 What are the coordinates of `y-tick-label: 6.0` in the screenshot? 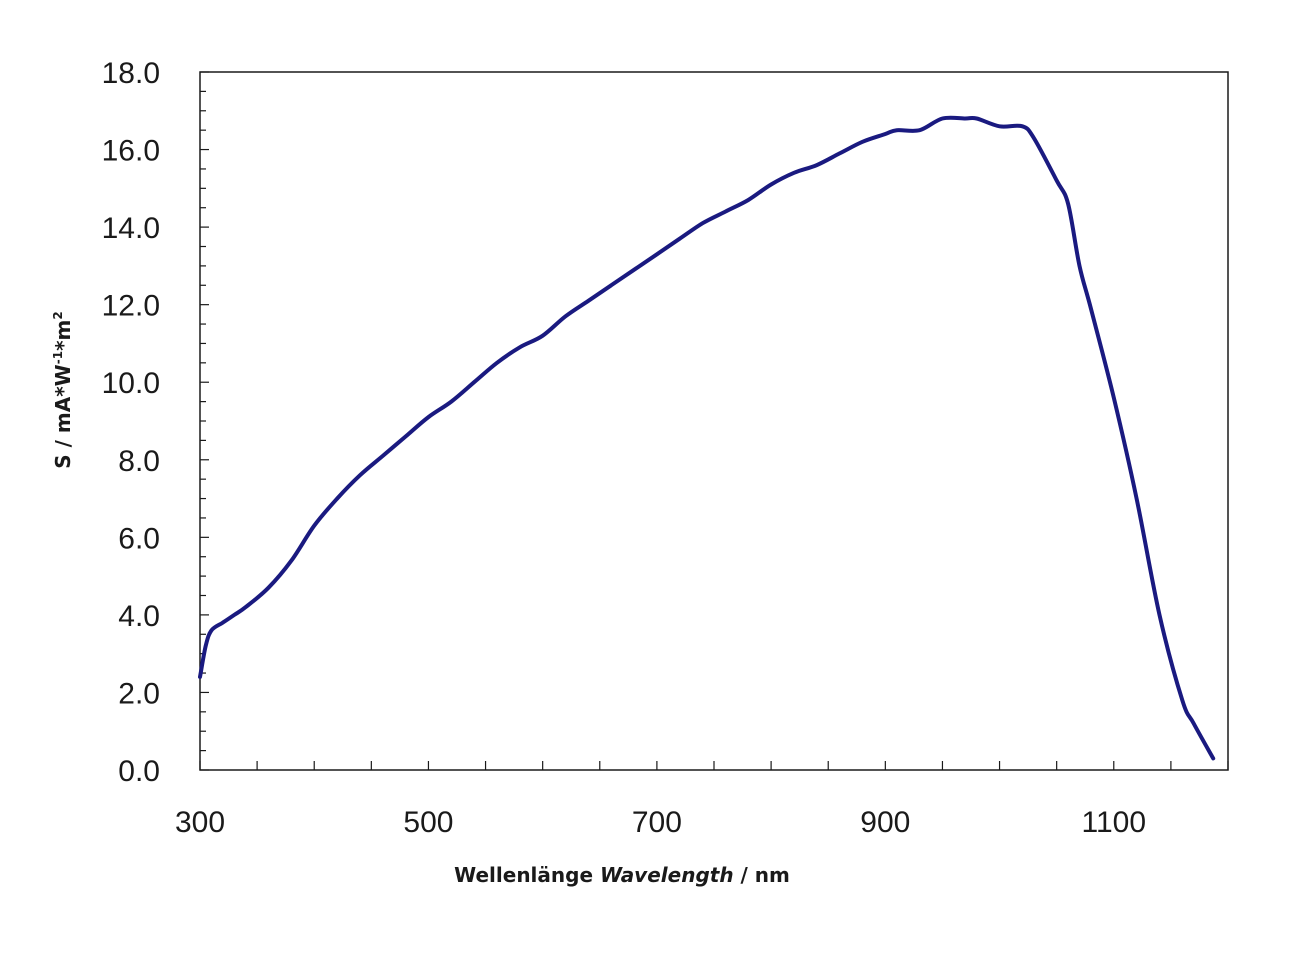 It's located at (139, 538).